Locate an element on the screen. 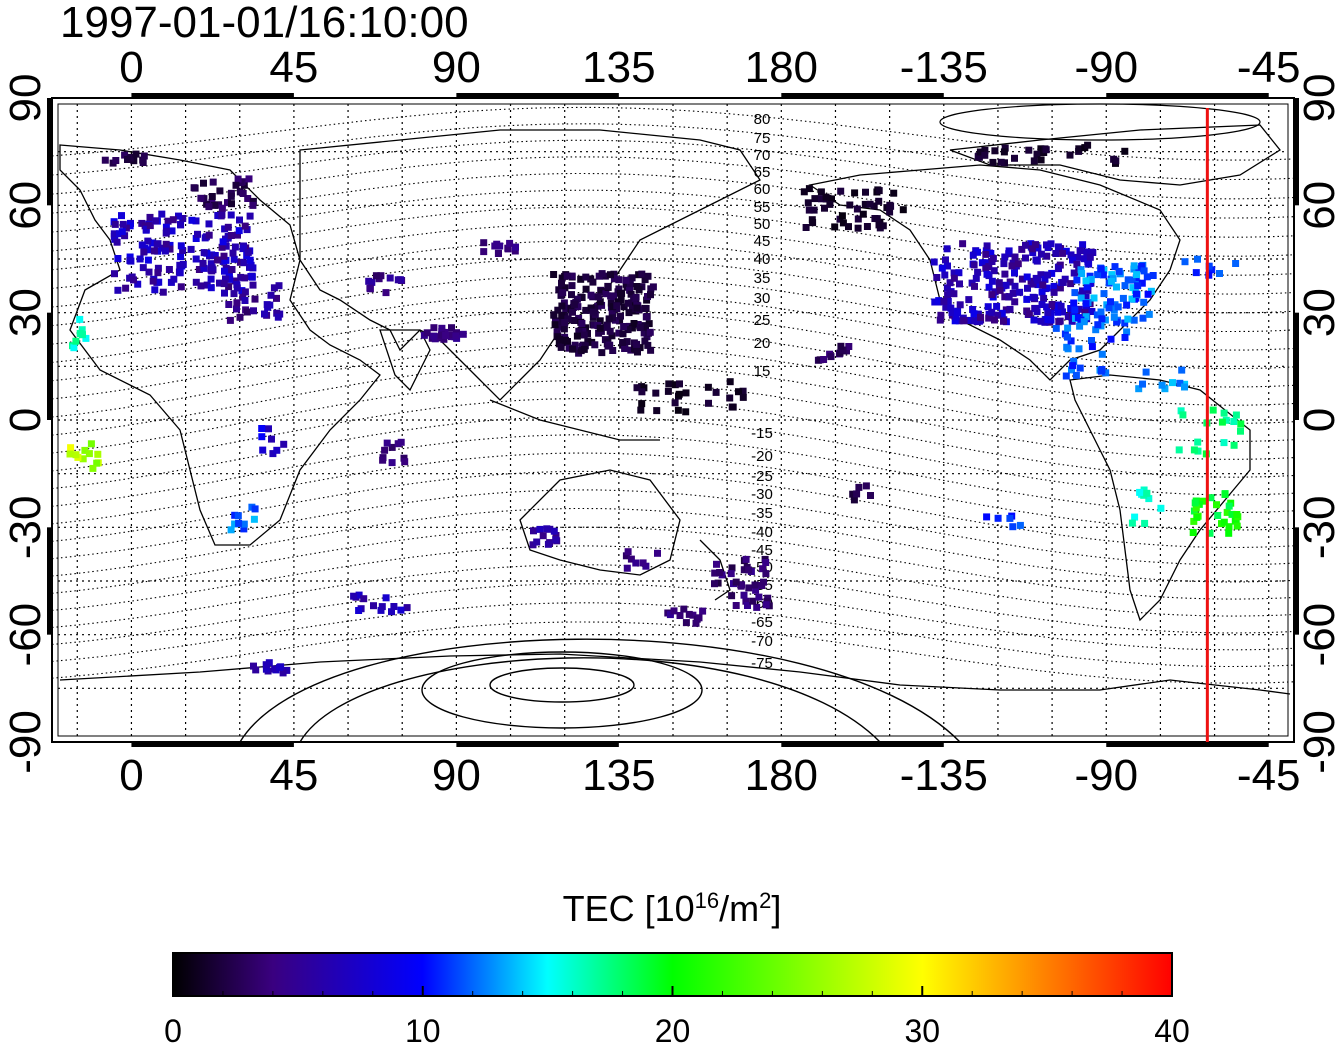  left-latitude-label: -60 is located at coordinates (25, 635).